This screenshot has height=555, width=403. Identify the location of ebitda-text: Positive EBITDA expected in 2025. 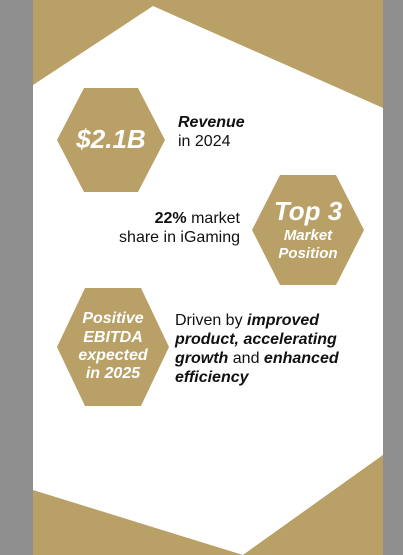
(113, 346).